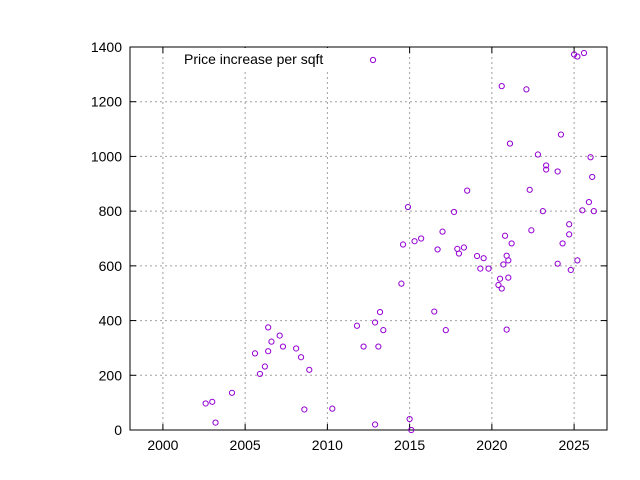 The width and height of the screenshot is (640, 480). Describe the element at coordinates (106, 47) in the screenshot. I see `y-tick-label: 1400` at that location.